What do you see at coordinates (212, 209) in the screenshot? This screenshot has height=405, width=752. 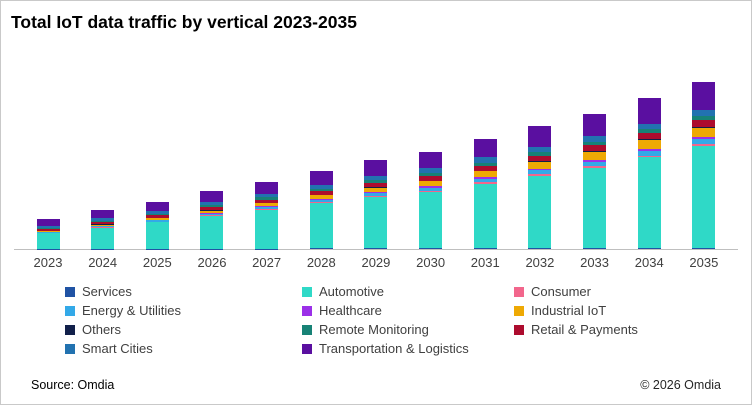 I see `segment-retail-payments-2026` at bounding box center [212, 209].